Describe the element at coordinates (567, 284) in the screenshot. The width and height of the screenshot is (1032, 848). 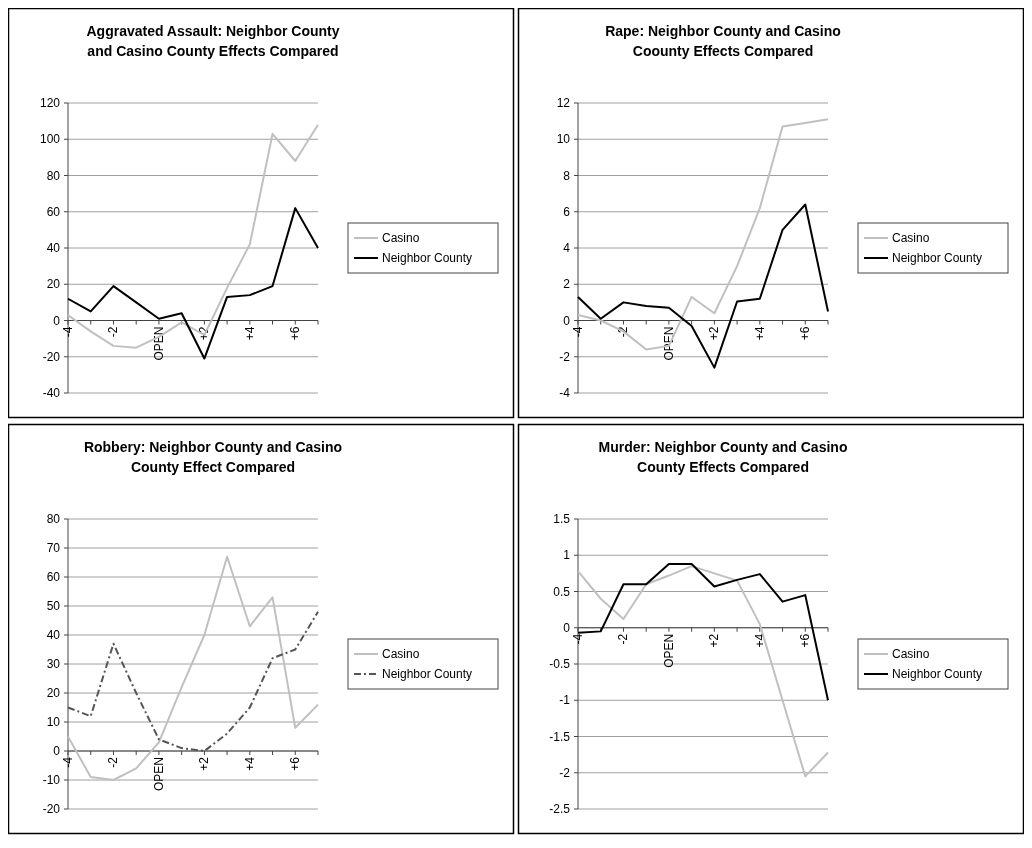
I see `y-tick-label: 2` at that location.